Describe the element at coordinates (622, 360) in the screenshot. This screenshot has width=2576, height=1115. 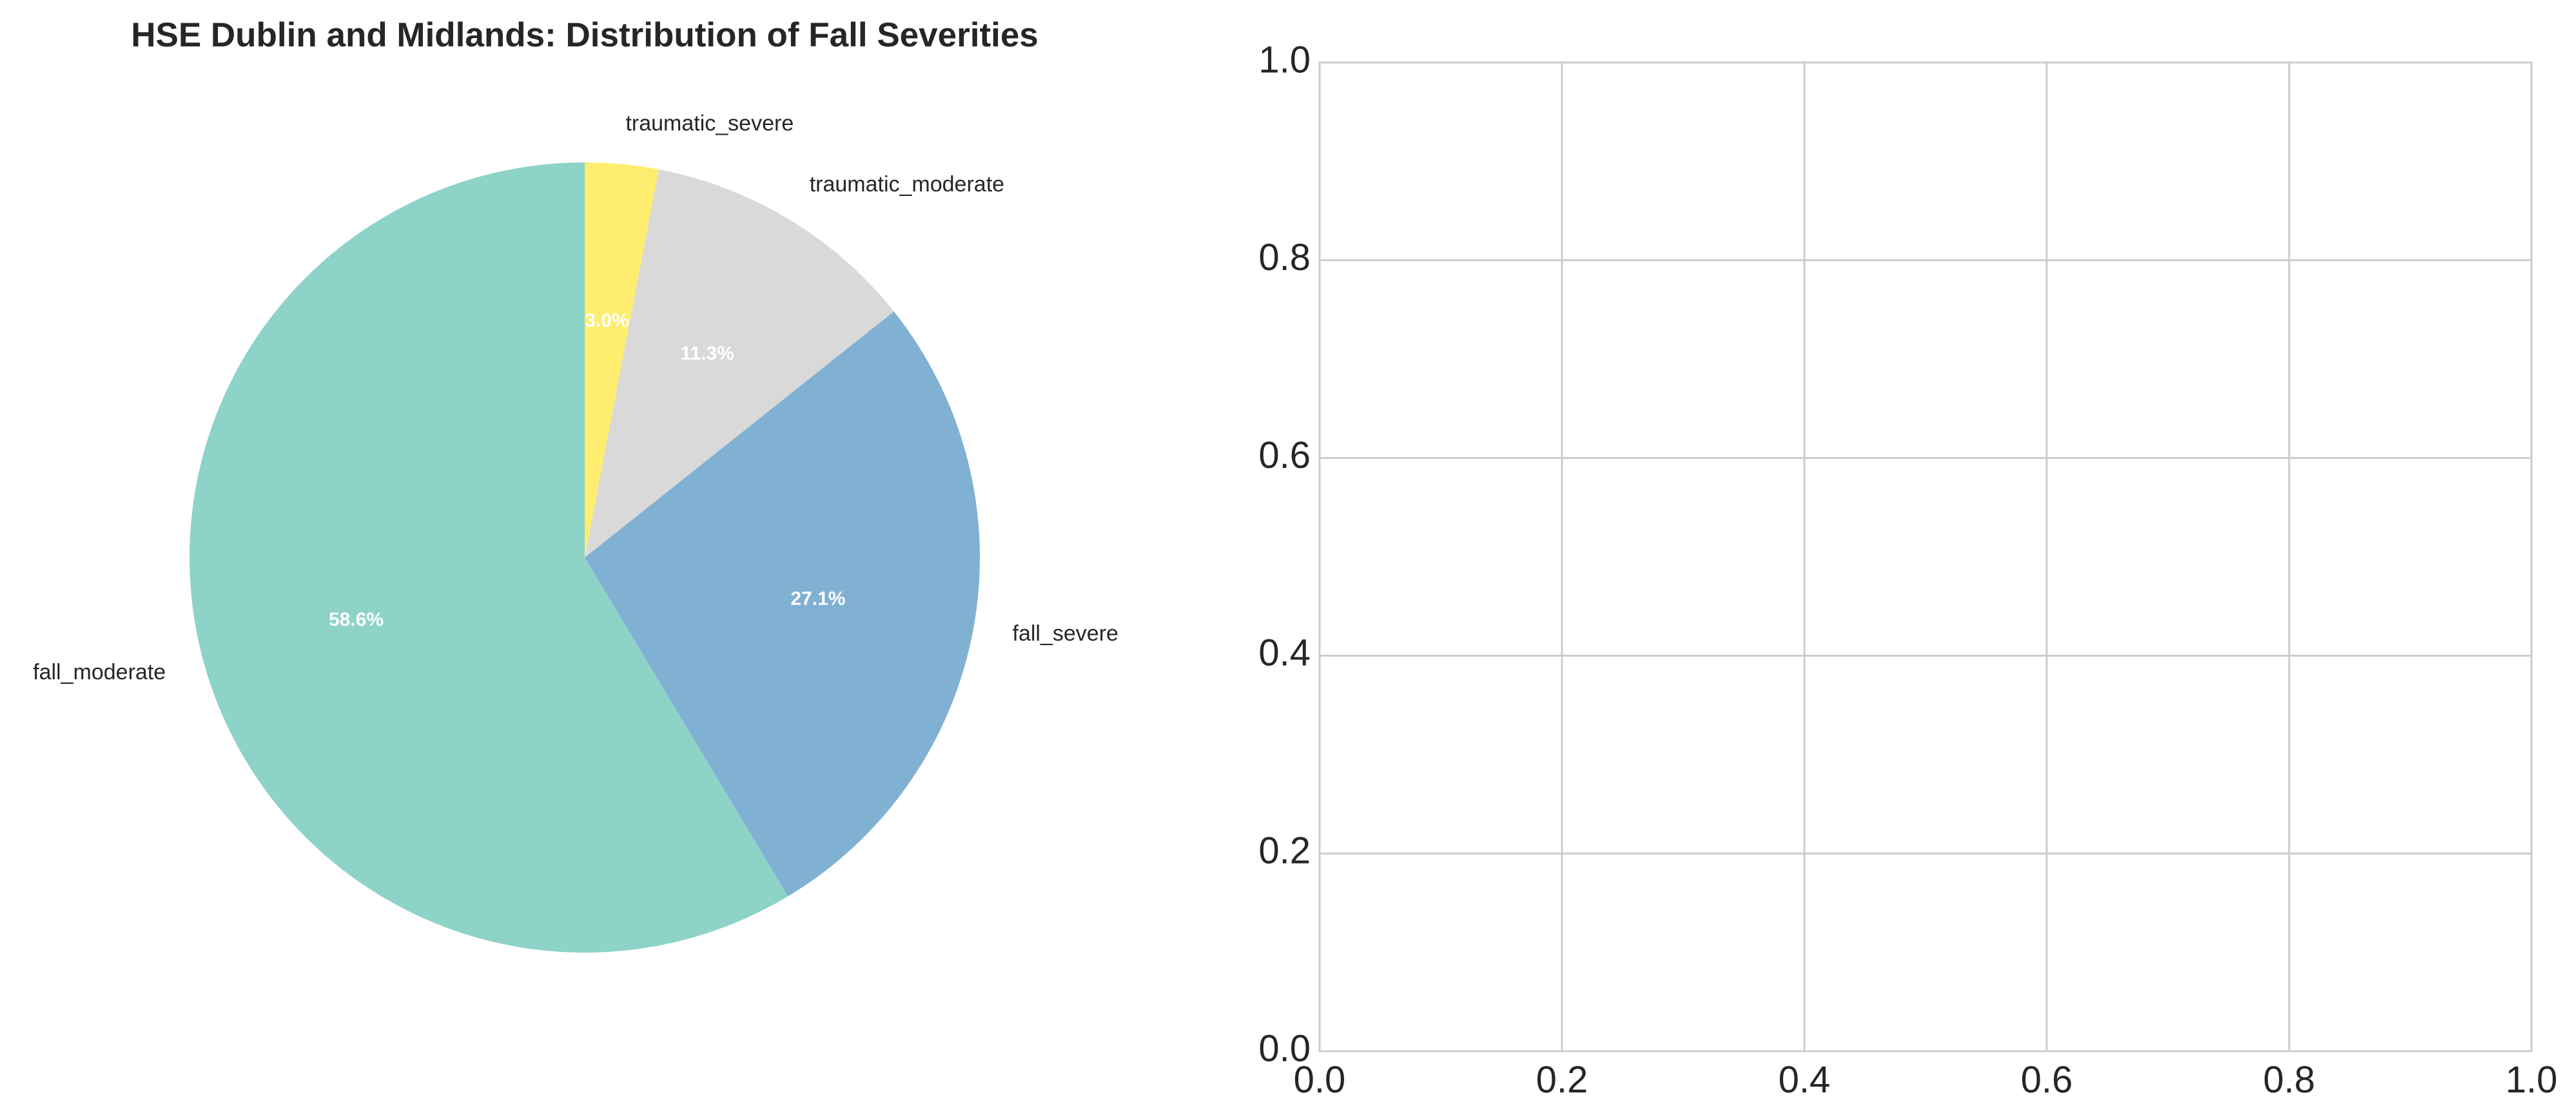
I see `pie-slice-traumatic-severe` at that location.